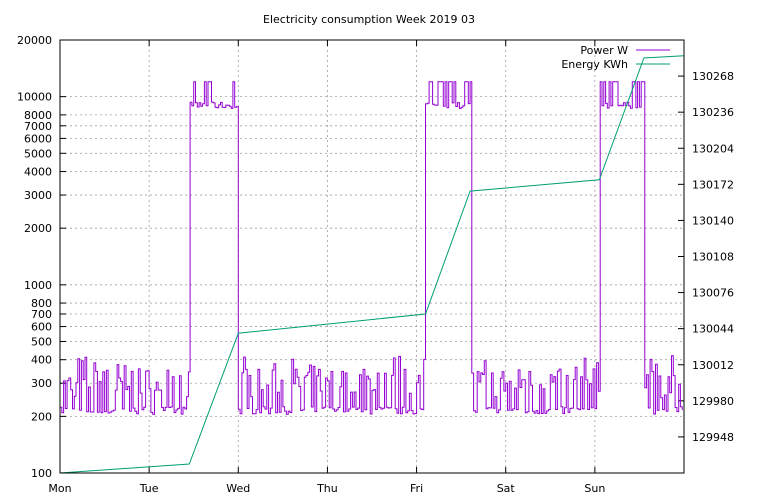 This screenshot has height=500, width=768. I want to click on y-right-tick-label: 130204, so click(713, 148).